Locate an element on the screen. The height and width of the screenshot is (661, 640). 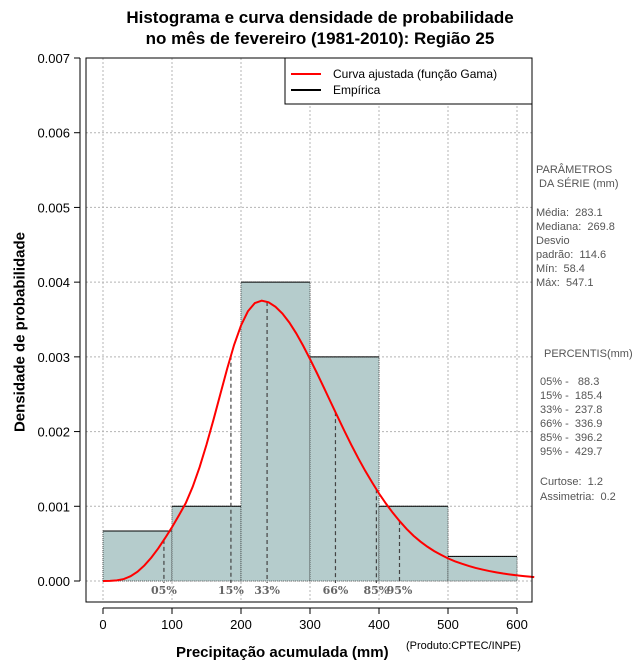
x-tick-label: 400 is located at coordinates (379, 624).